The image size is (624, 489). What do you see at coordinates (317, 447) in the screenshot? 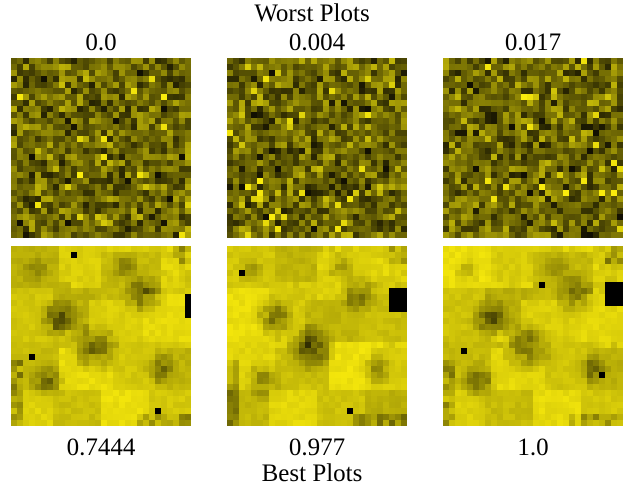
I see `best-label-2: 0.977` at bounding box center [317, 447].